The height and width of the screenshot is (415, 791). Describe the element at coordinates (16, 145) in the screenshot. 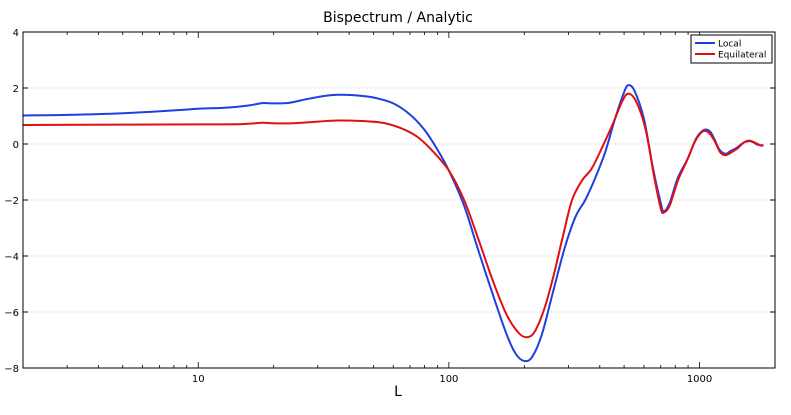

I see `y-tick-label: 0` at that location.